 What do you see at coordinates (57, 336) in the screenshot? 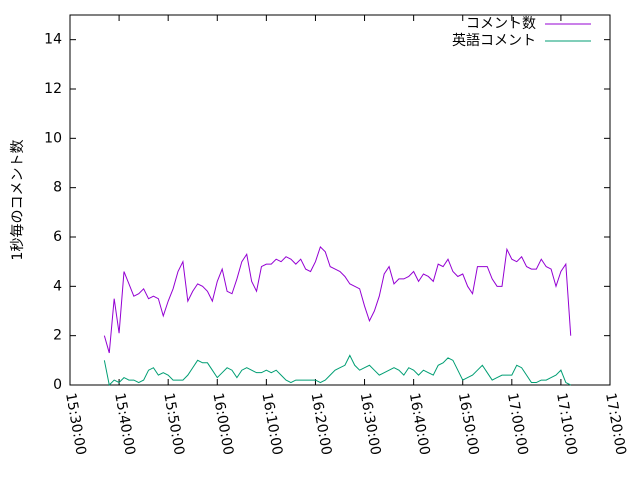
I see `y-tick-label: 2` at bounding box center [57, 336].